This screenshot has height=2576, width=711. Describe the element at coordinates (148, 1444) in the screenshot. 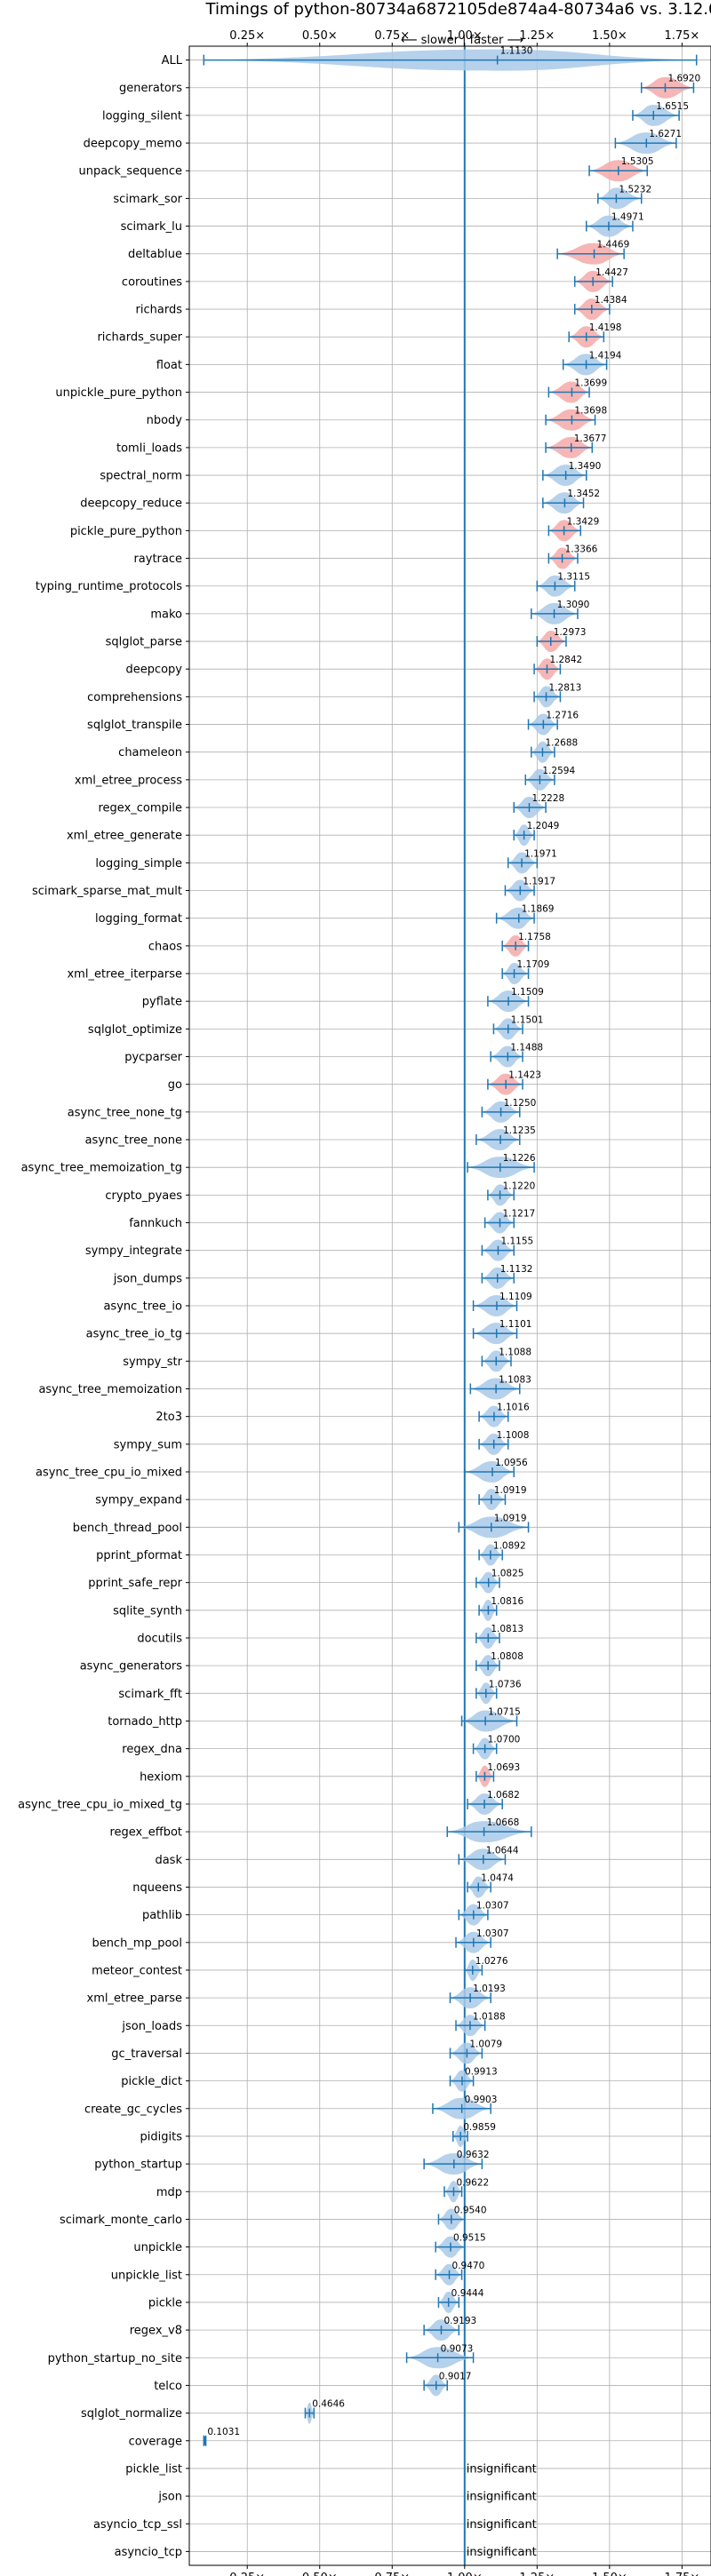

I see `y-label-sympy-sum: sympy_sum` at that location.